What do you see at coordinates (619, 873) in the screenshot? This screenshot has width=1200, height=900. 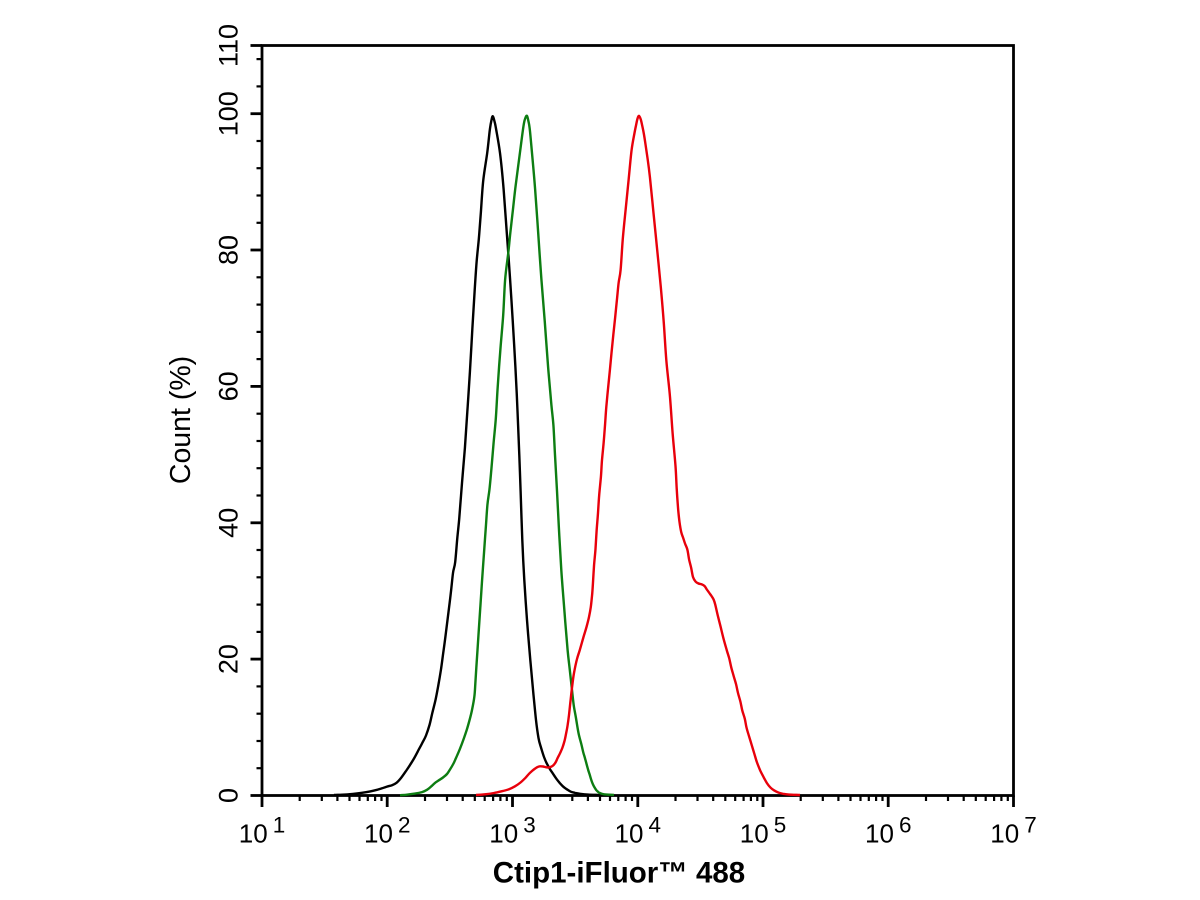 I see `svg-text: Ctip1-iFluor™ 488` at bounding box center [619, 873].